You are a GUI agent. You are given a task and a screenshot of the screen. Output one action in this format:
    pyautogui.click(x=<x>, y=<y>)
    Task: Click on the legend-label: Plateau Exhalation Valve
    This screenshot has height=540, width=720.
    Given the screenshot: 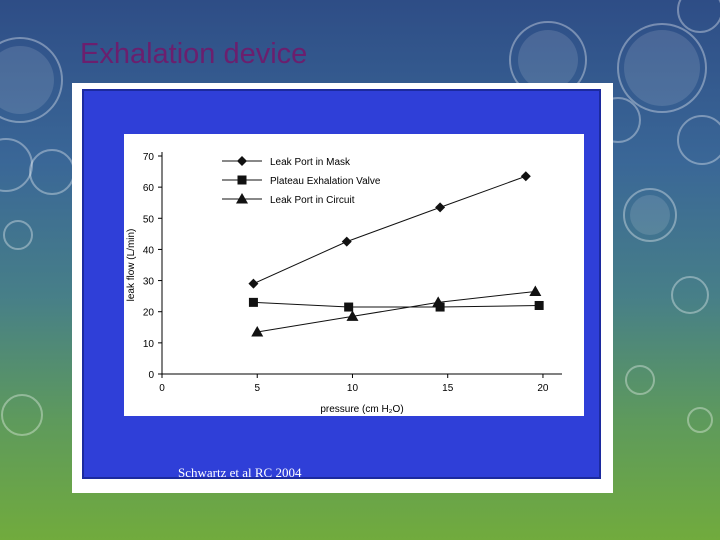 What is the action you would take?
    pyautogui.click(x=325, y=181)
    